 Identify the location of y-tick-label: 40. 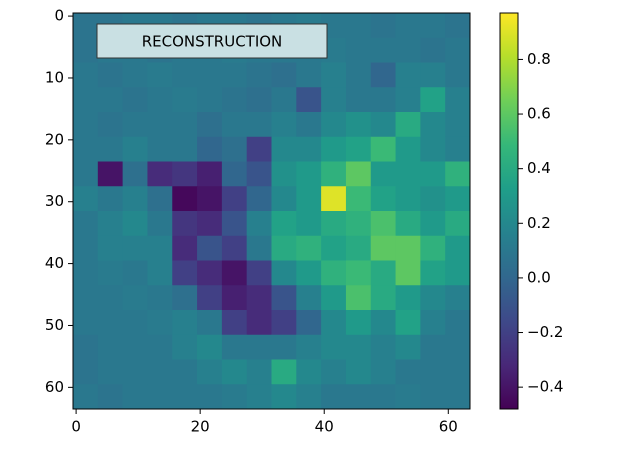
(54, 263).